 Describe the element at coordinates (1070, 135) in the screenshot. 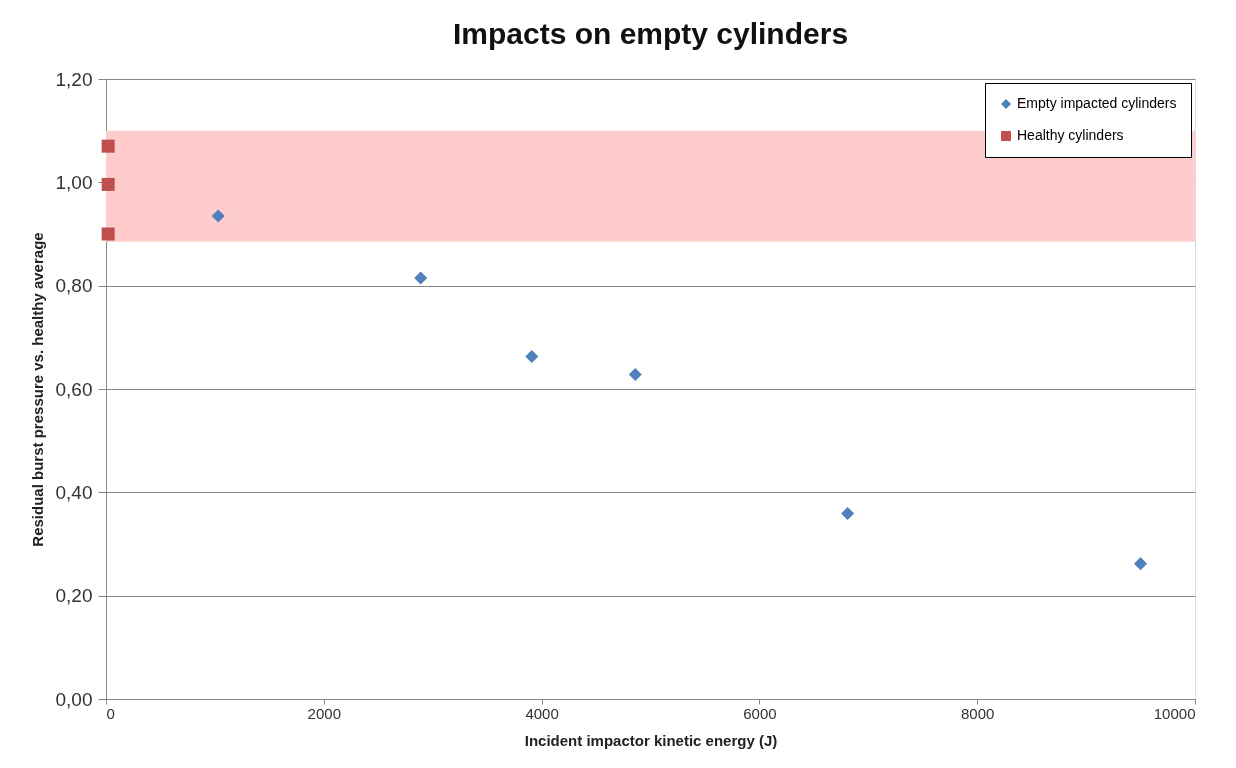

I see `legend-label: Healthy cylinders` at that location.